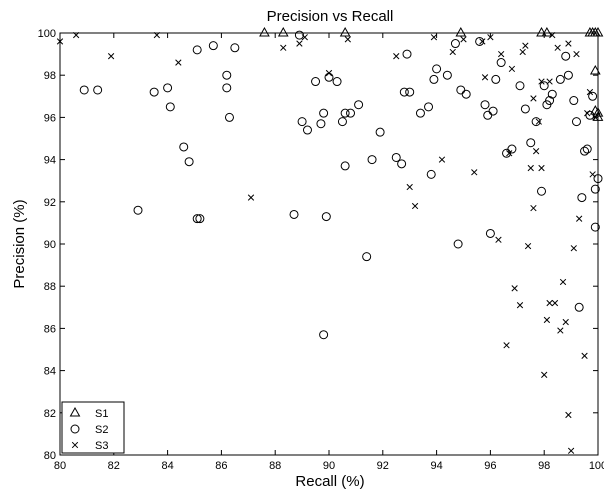 The image size is (604, 498). Describe the element at coordinates (436, 466) in the screenshot. I see `x-tick-label: 94` at that location.